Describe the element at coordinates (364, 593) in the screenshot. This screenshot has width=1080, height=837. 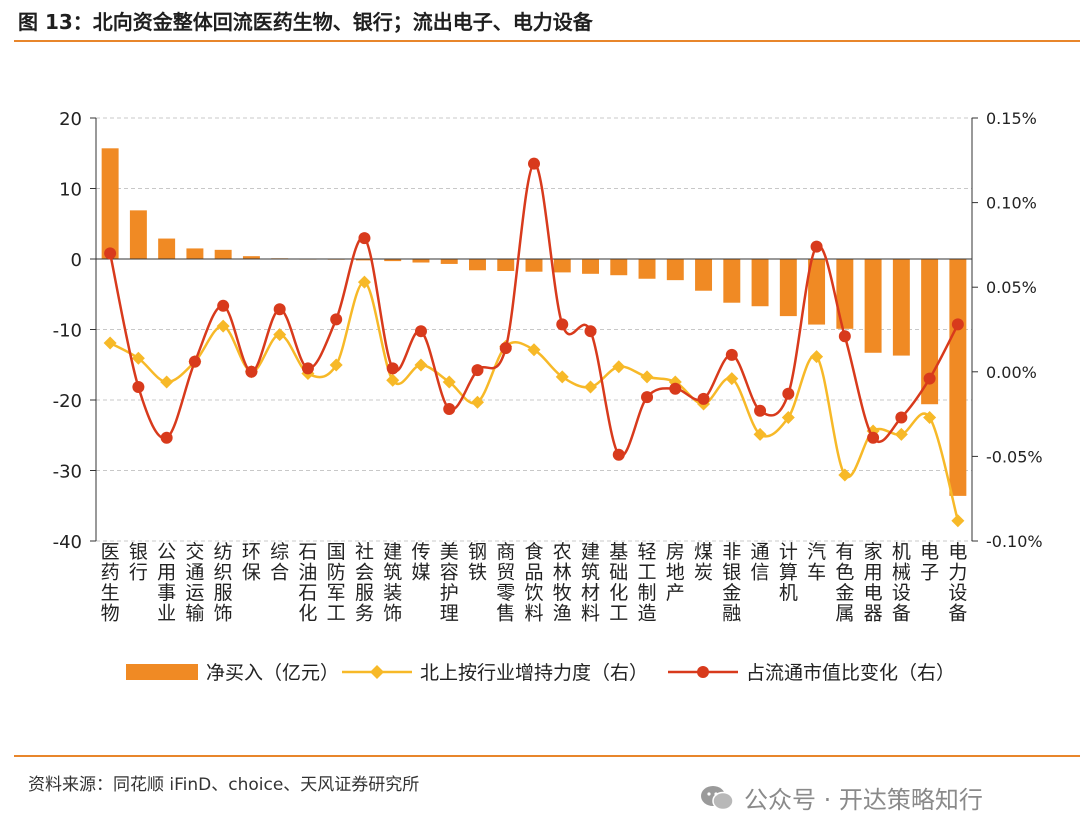
I see `category-label-char: 服` at that location.